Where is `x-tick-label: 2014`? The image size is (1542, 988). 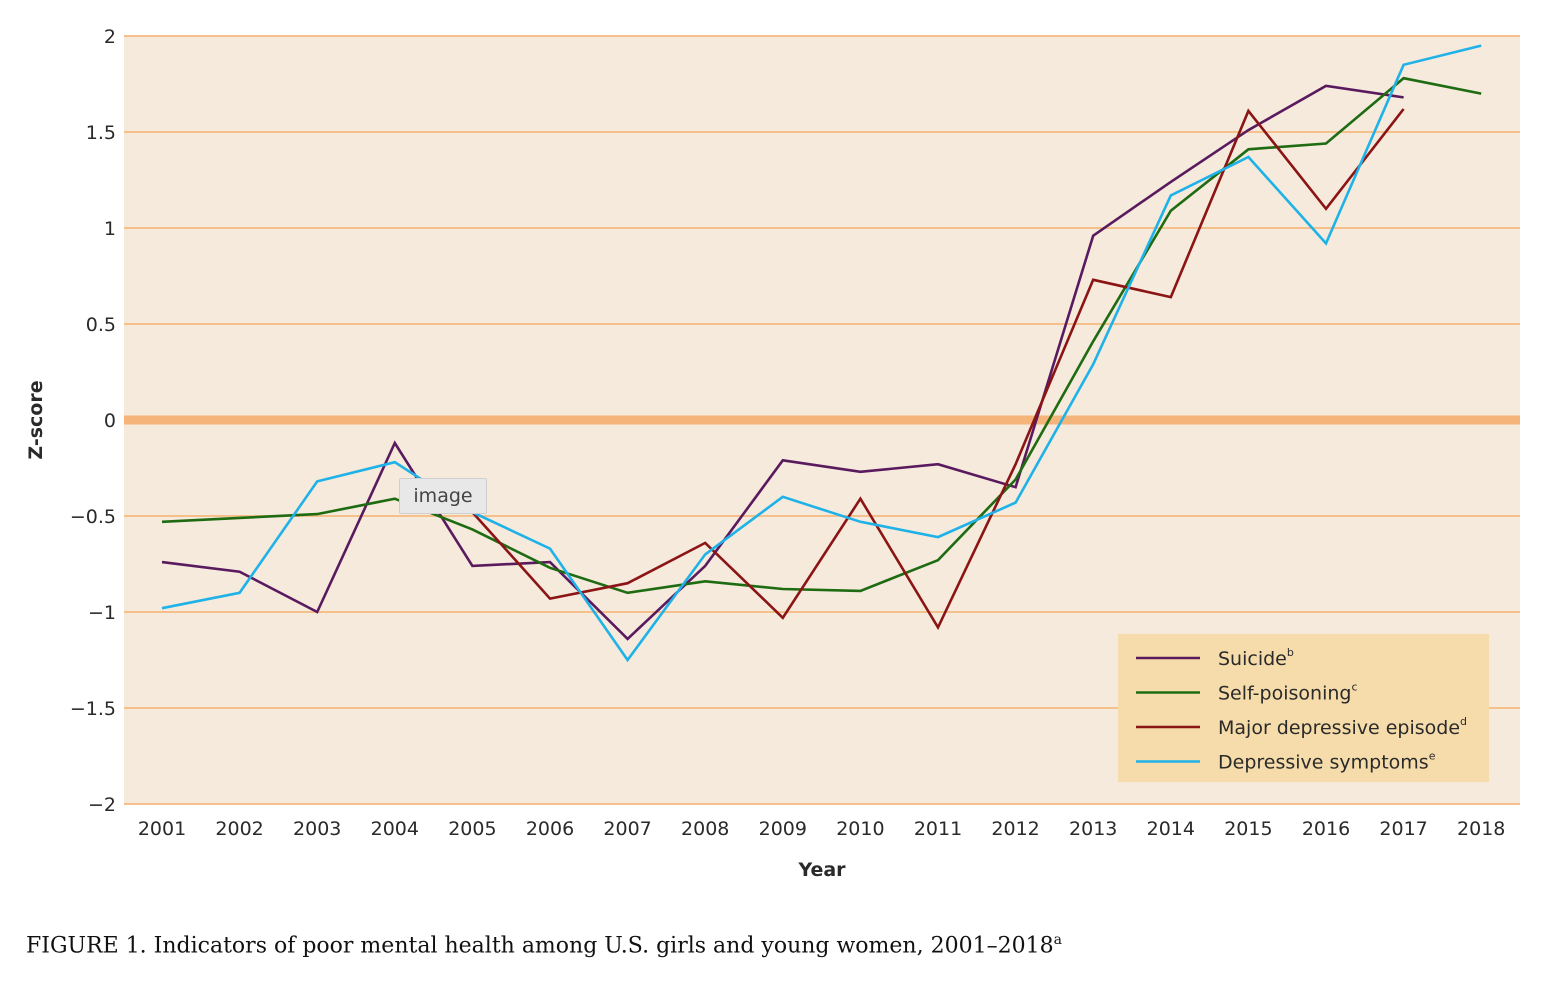 x-tick-label: 2014 is located at coordinates (1171, 829).